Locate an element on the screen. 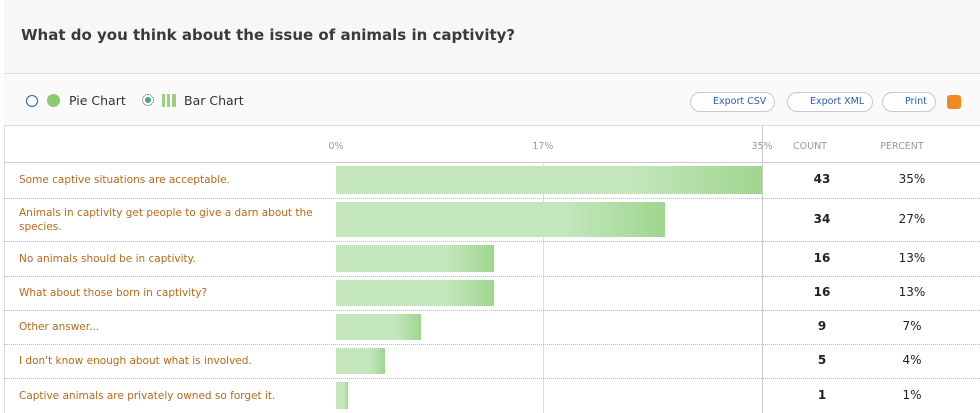 Image resolution: width=980 pixels, height=413 pixels. radio-pie is located at coordinates (32, 101).